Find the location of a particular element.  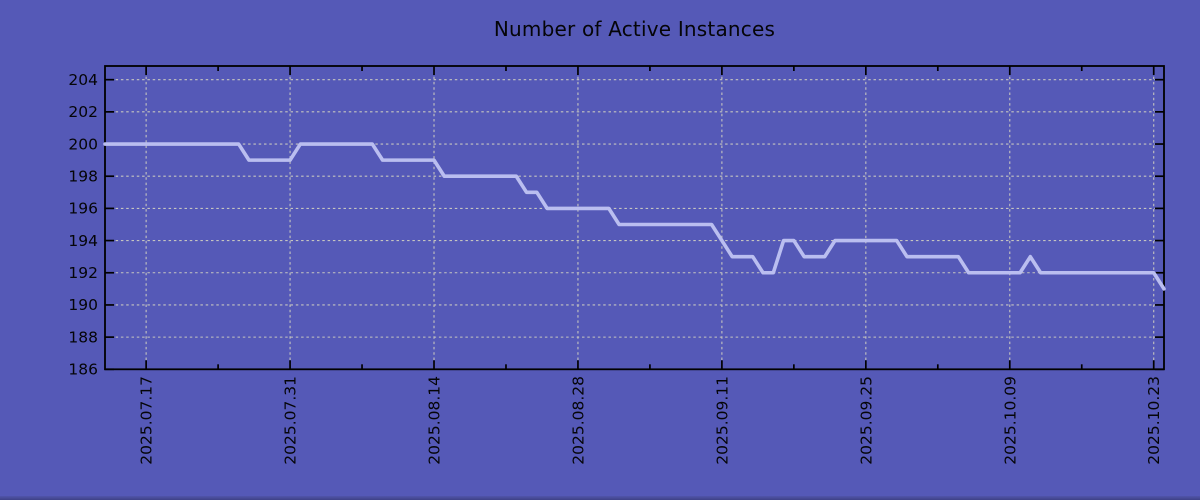

window-bottom-edge is located at coordinates (600, 498).